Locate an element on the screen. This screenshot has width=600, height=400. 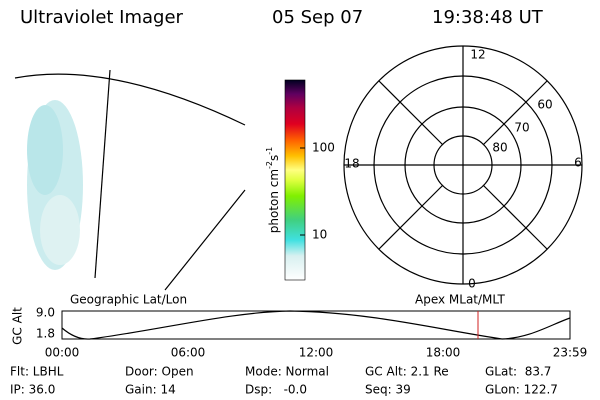
orbit-ytick: 9.0 is located at coordinates (45, 313).